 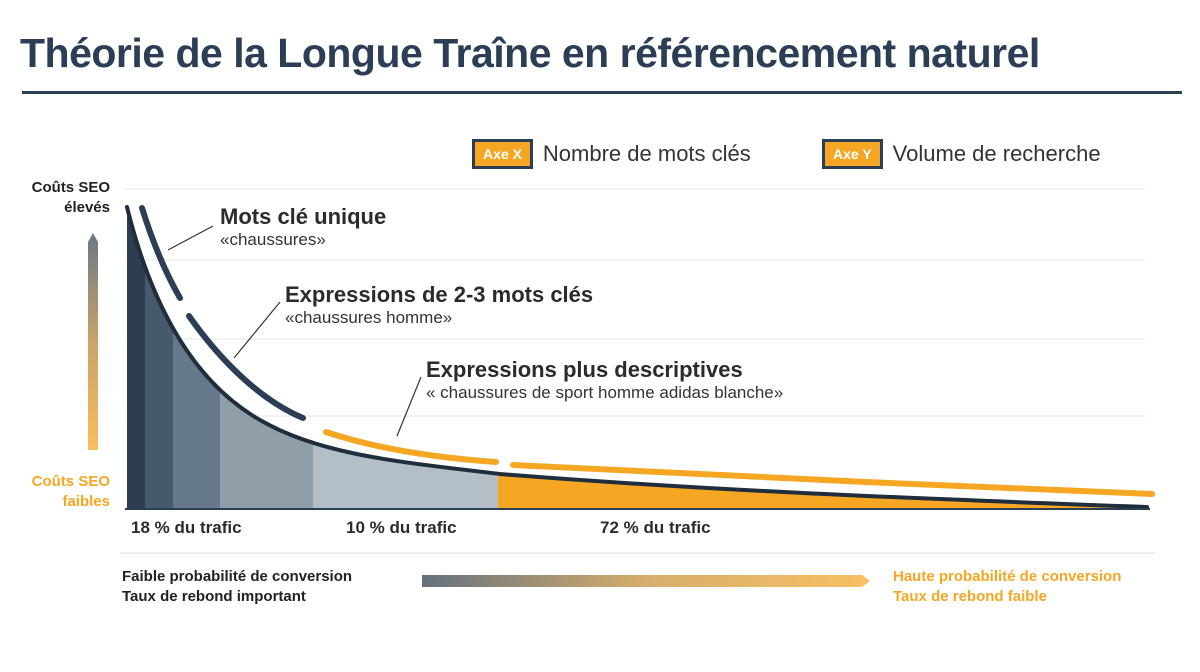 I want to click on segment-1-heading: Mots clé unique, so click(x=303, y=216).